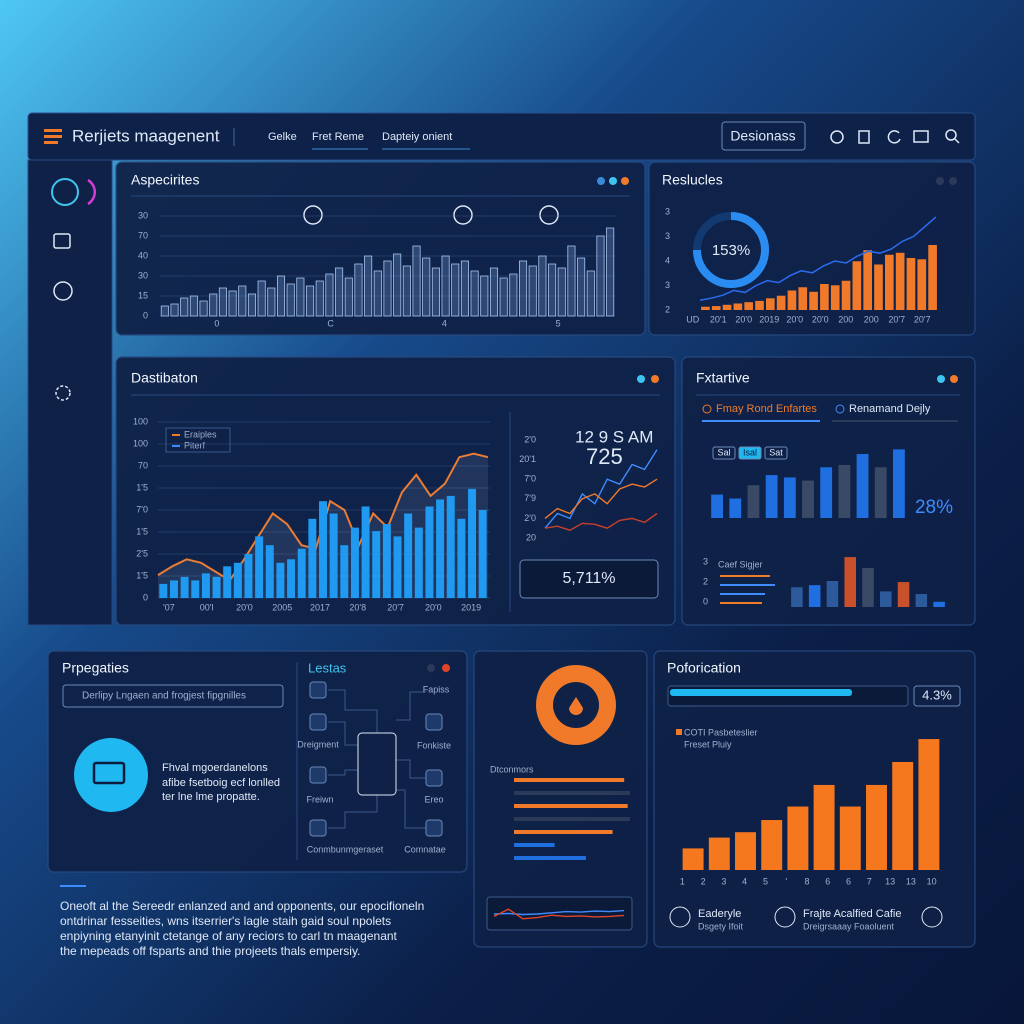 The image size is (1024, 1024). I want to click on diagram-links, so click(377, 759).